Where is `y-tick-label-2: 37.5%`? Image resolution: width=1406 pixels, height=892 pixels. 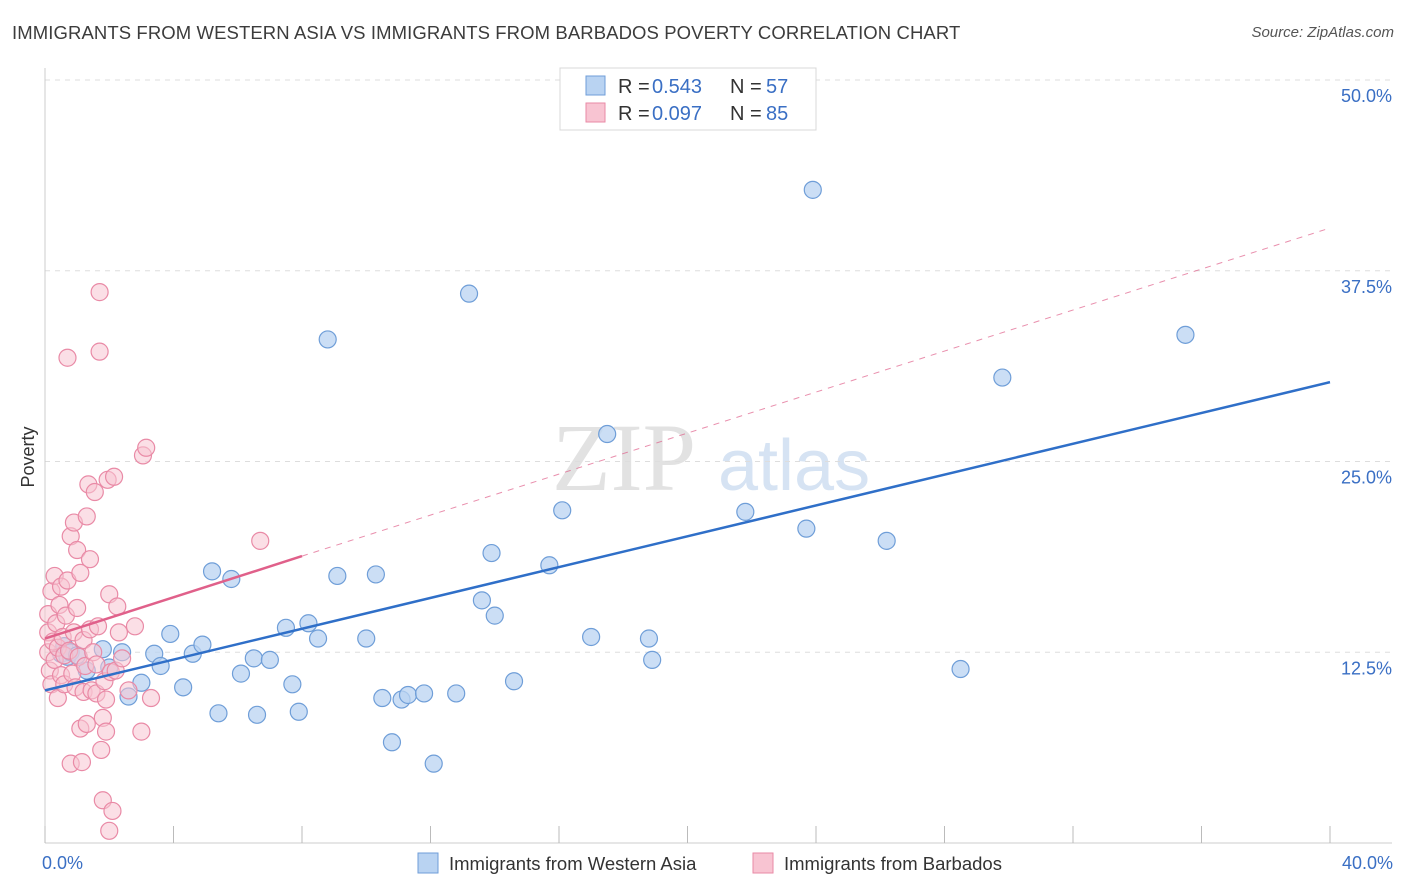
y-tick-label-2: 37.5% is located at coordinates (1366, 287).